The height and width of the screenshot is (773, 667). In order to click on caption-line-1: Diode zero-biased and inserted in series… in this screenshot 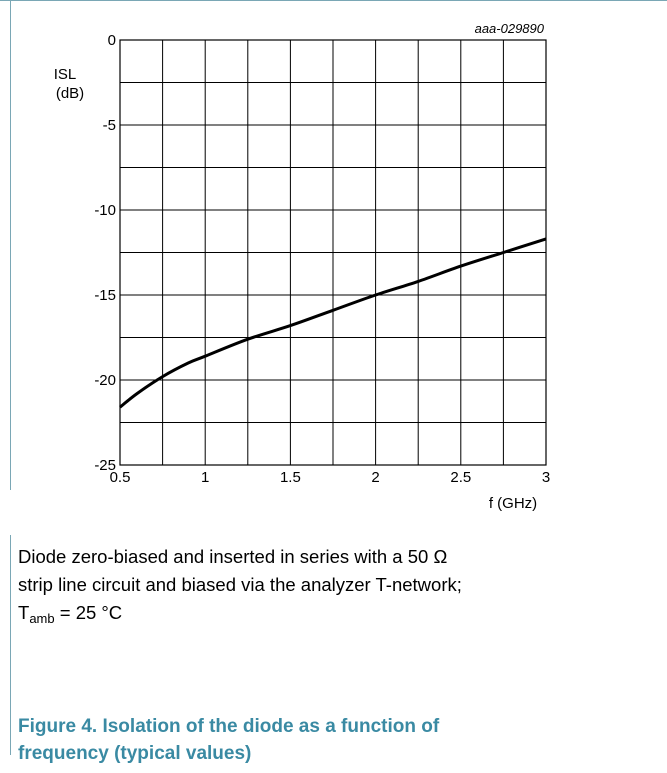, I will do `click(233, 556)`.